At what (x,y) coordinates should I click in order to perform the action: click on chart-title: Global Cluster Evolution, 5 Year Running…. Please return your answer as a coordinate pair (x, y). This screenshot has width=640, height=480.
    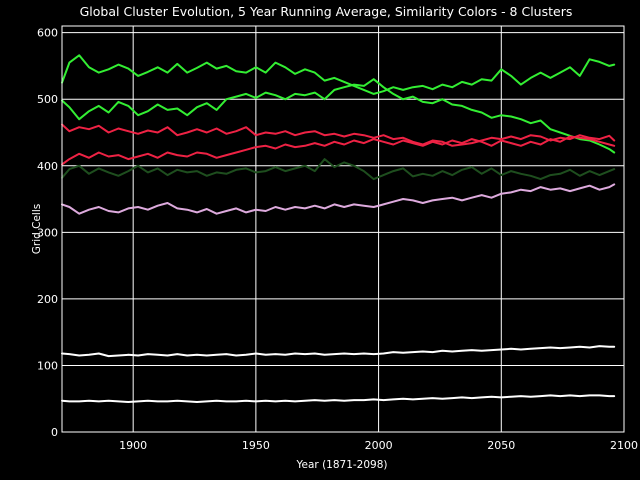
    Looking at the image, I should click on (326, 11).